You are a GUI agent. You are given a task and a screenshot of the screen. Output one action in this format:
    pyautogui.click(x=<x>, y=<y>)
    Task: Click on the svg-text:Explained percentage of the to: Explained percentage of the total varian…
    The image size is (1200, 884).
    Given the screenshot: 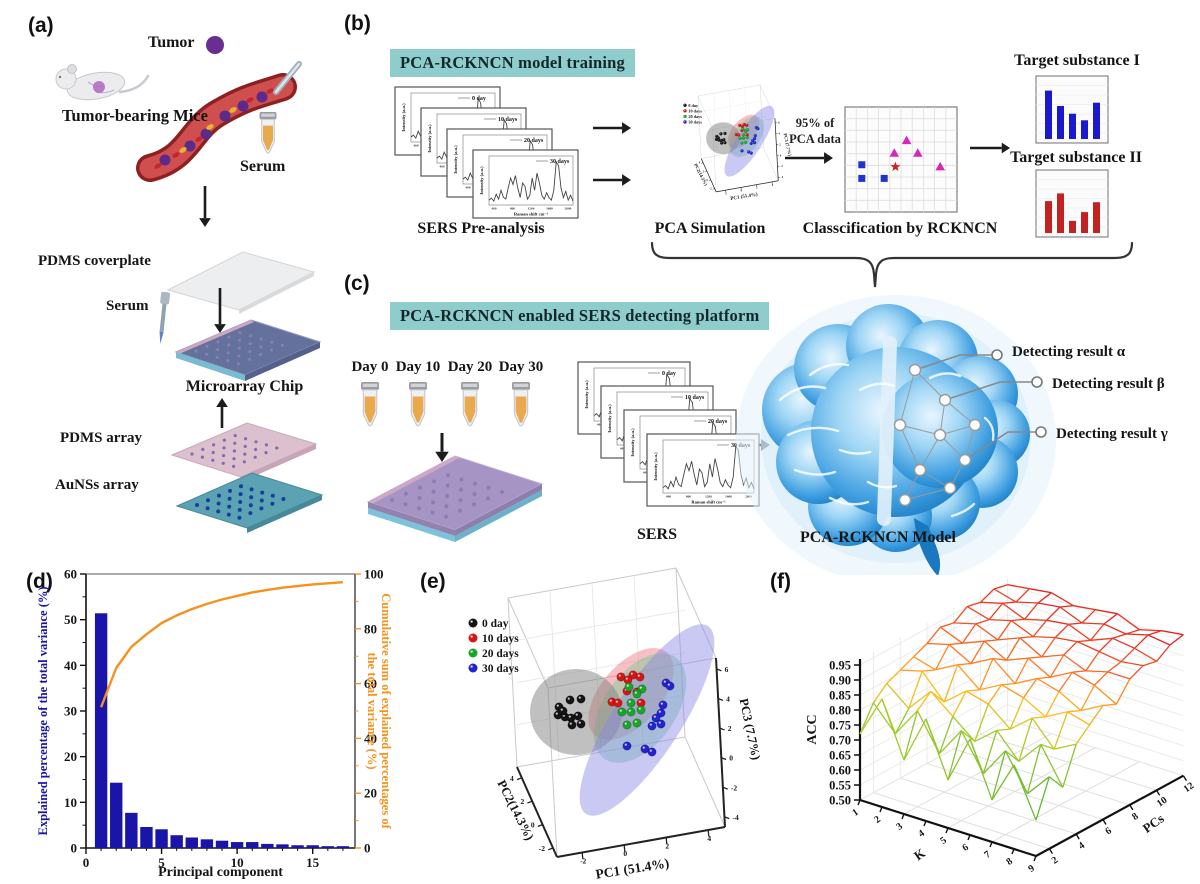 What is the action you would take?
    pyautogui.click(x=43, y=710)
    